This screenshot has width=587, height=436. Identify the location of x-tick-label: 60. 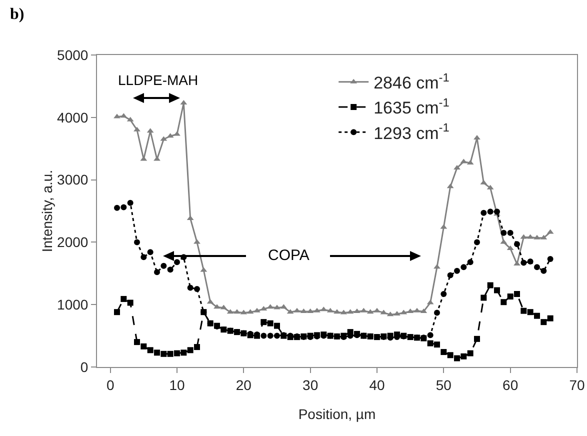
(510, 384).